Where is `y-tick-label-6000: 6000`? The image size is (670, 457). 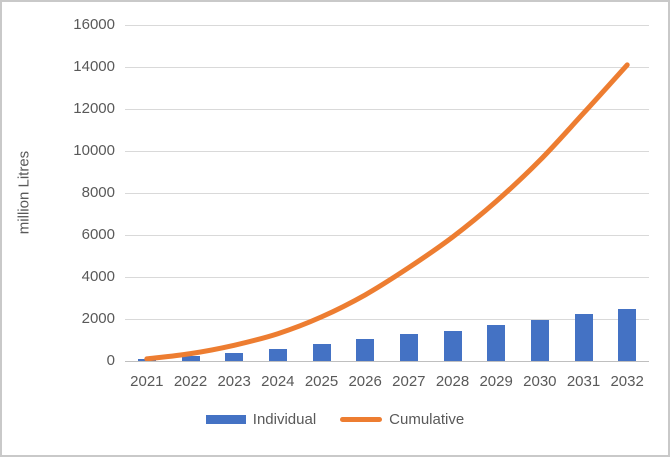 y-tick-label-6000: 6000 is located at coordinates (98, 234).